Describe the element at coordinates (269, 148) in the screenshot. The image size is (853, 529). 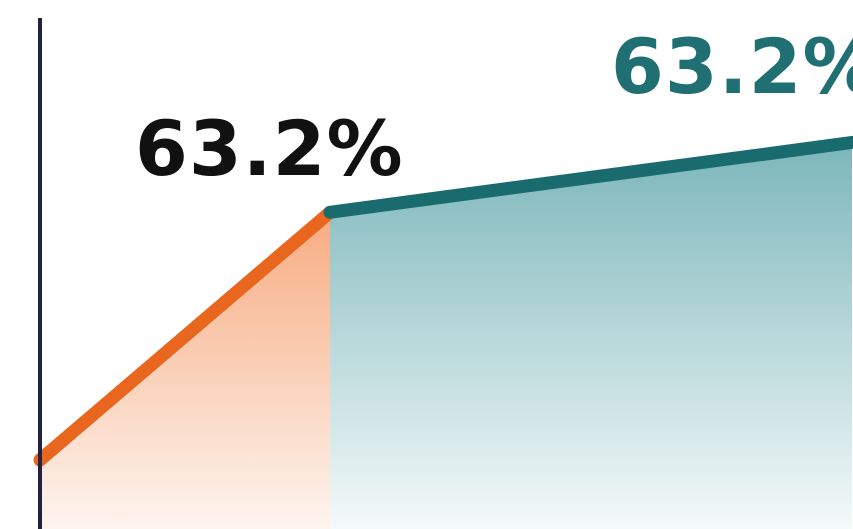
I see `data-label-1: 63.2%` at that location.